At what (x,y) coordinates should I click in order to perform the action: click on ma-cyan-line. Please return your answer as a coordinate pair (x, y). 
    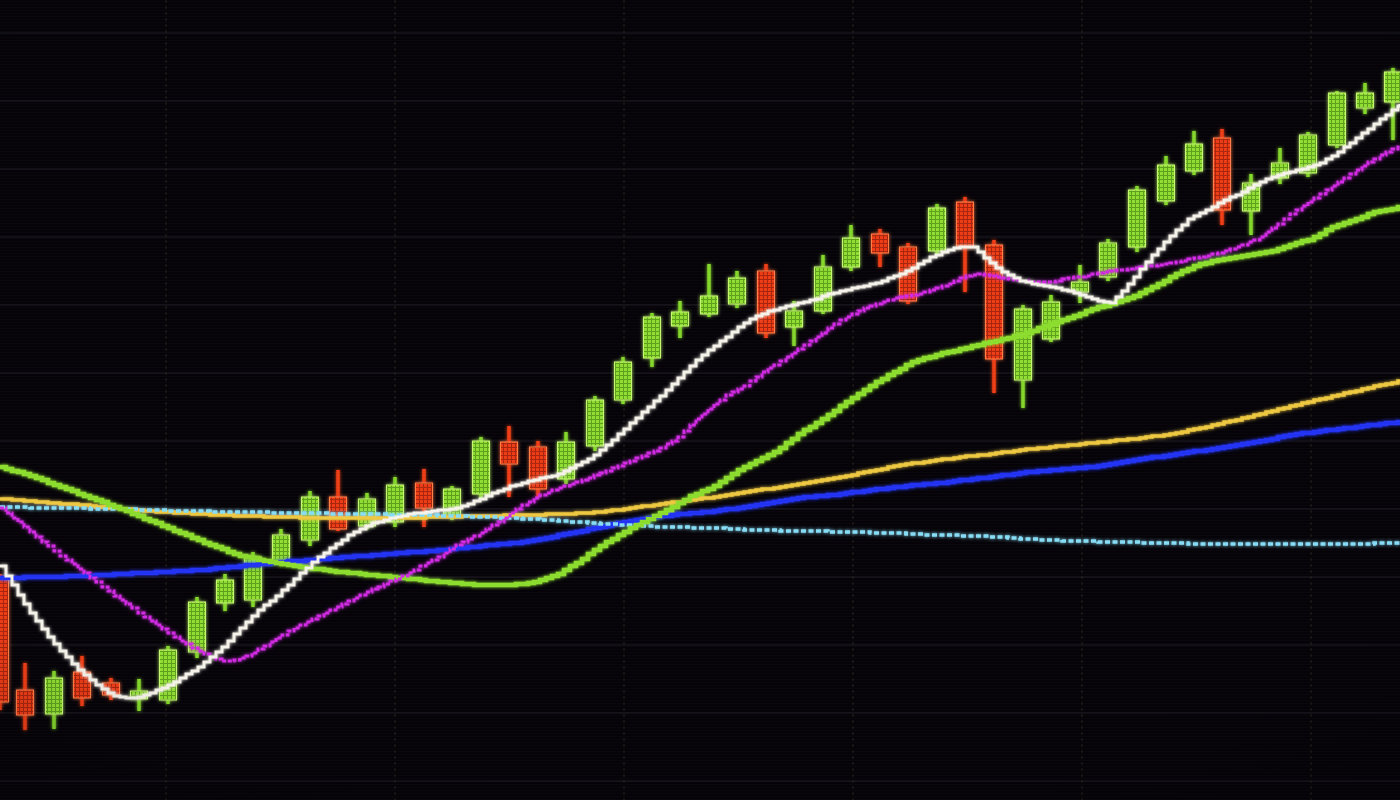
    Looking at the image, I should click on (700, 525).